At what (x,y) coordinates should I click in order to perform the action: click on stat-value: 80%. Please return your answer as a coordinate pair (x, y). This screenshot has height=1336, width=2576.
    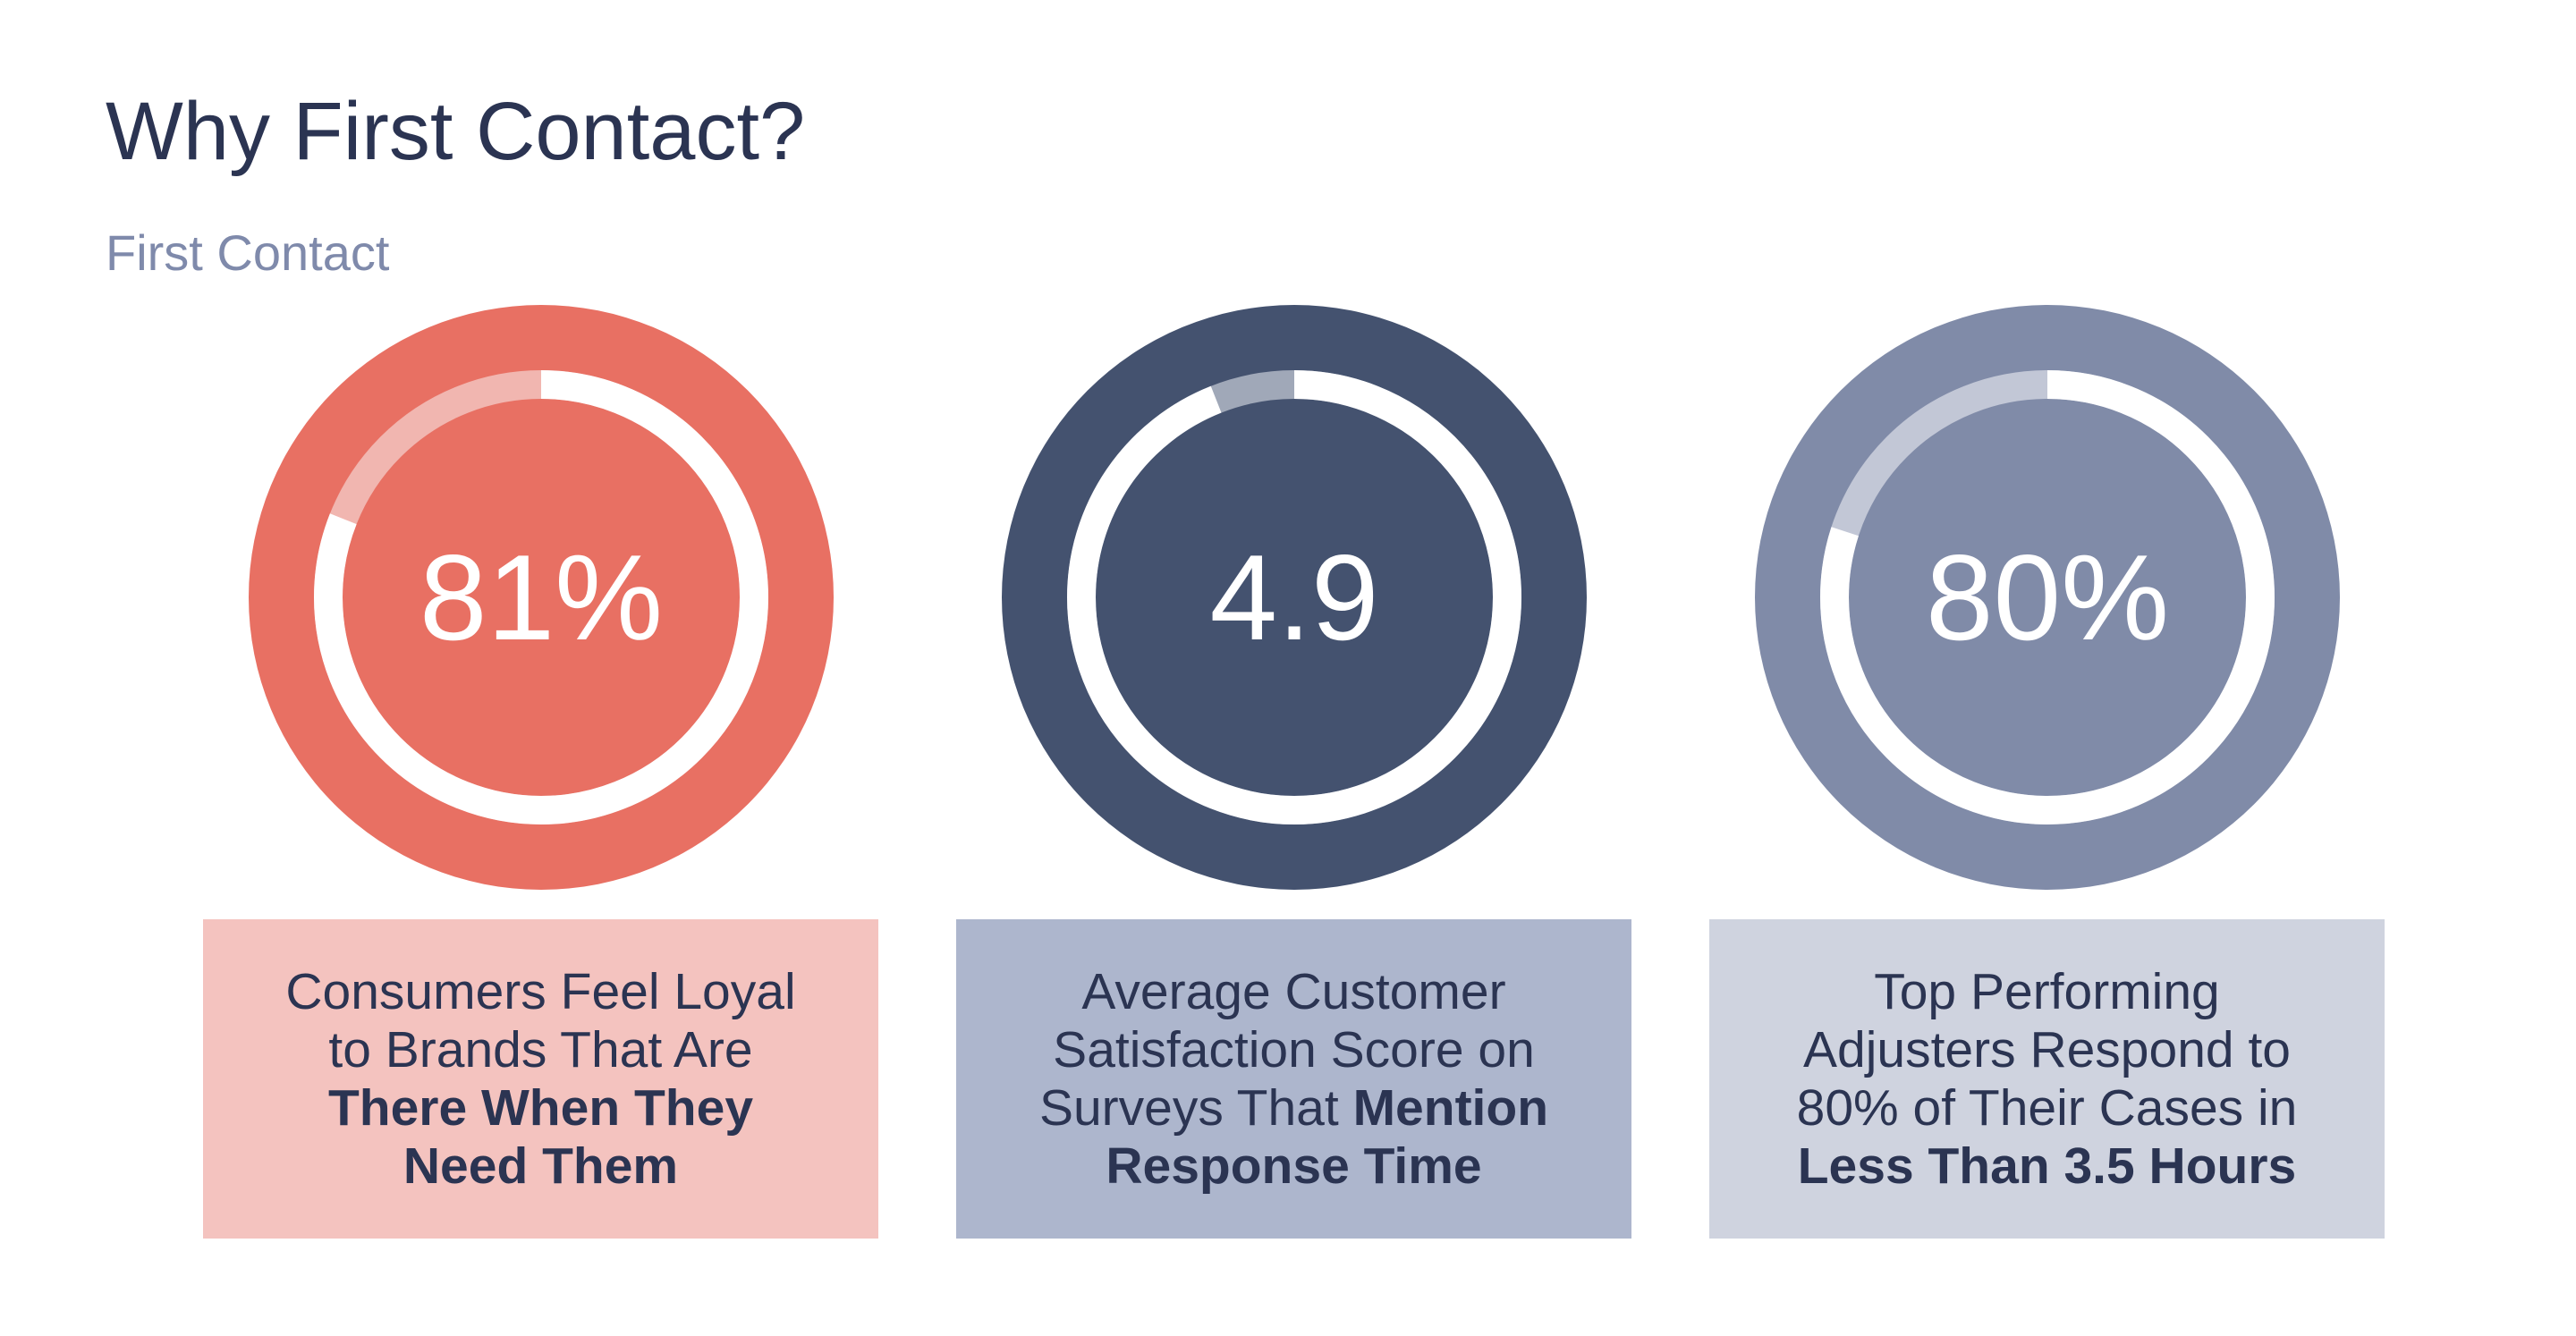
    Looking at the image, I should click on (2047, 597).